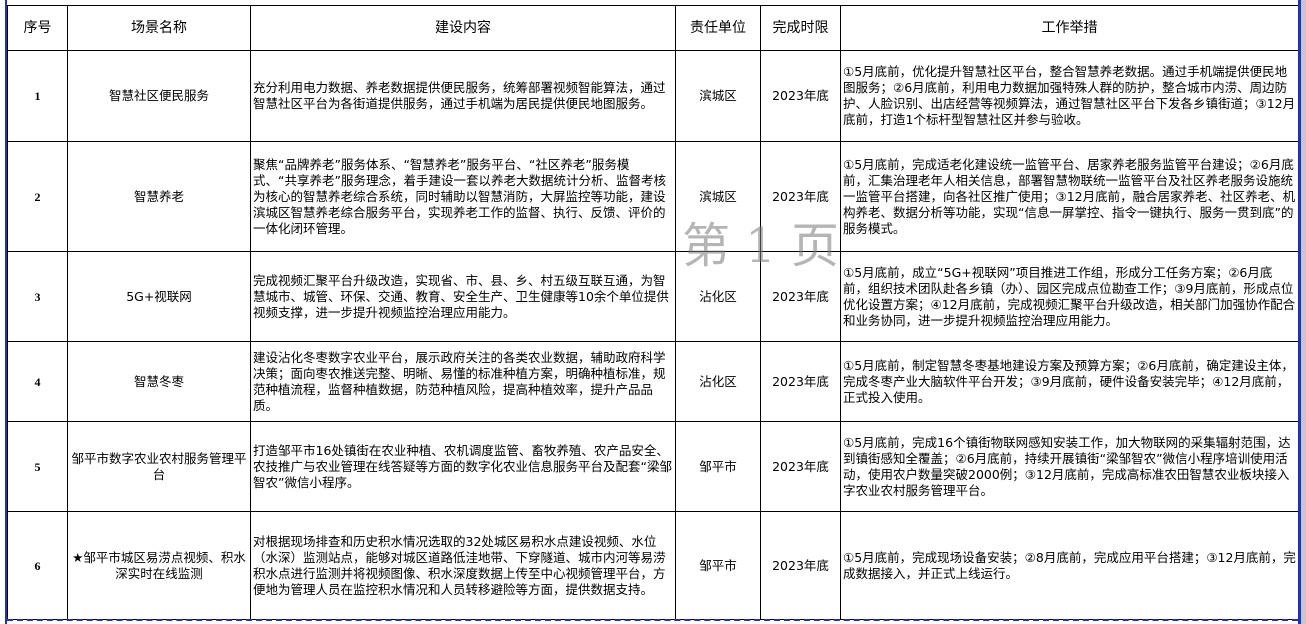 This screenshot has height=624, width=1306. What do you see at coordinates (1069, 28) in the screenshot?
I see `header-measures: 工作举措` at bounding box center [1069, 28].